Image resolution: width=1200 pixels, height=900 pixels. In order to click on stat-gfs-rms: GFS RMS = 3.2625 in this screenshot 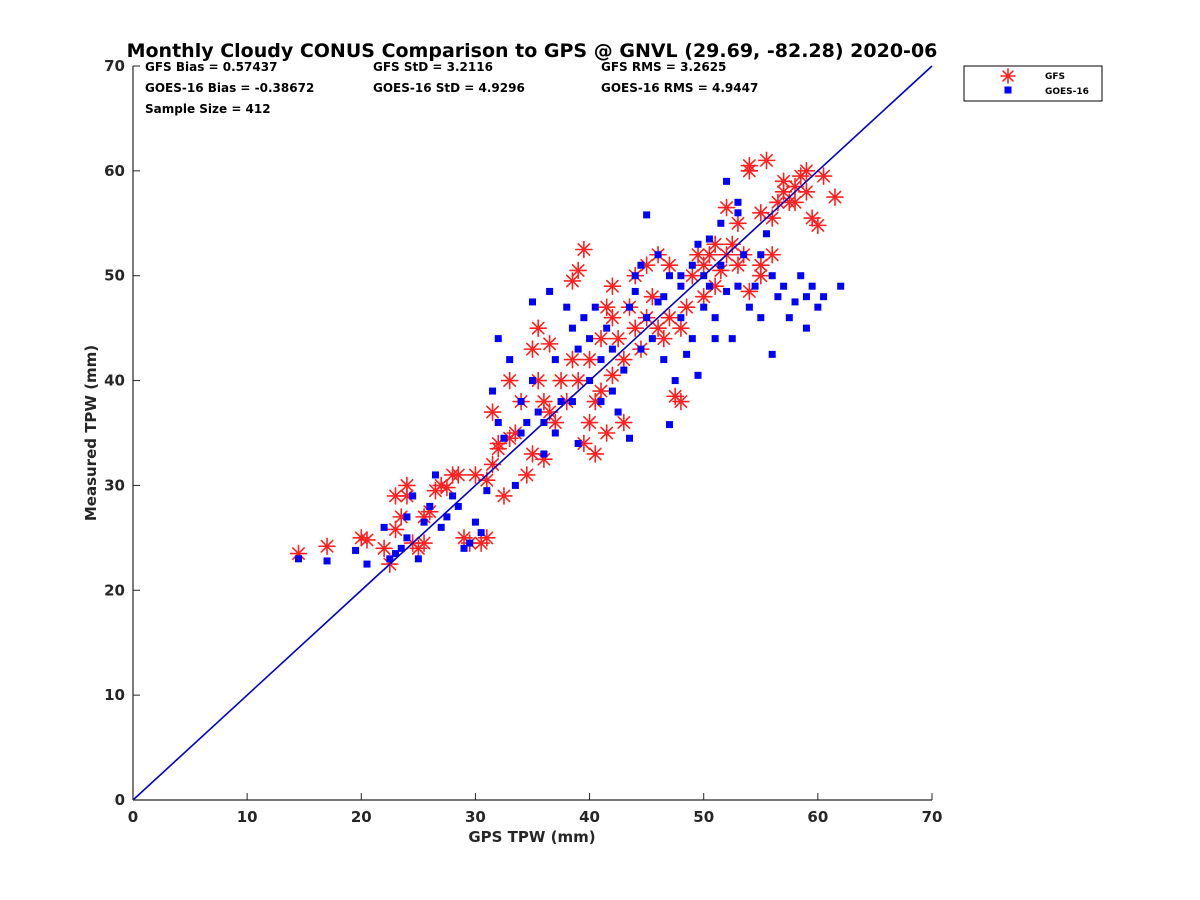, I will do `click(663, 67)`.